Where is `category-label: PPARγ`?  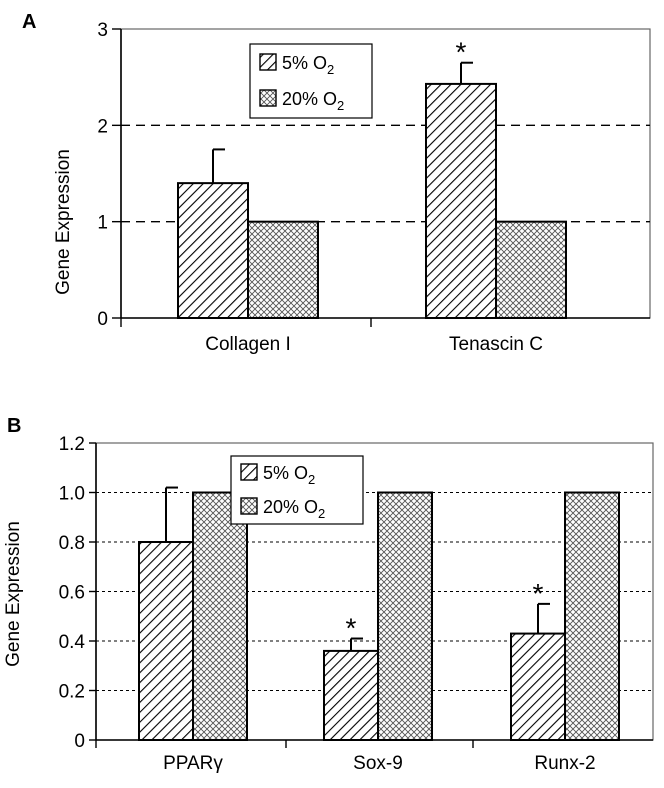
category-label: PPARγ is located at coordinates (193, 763).